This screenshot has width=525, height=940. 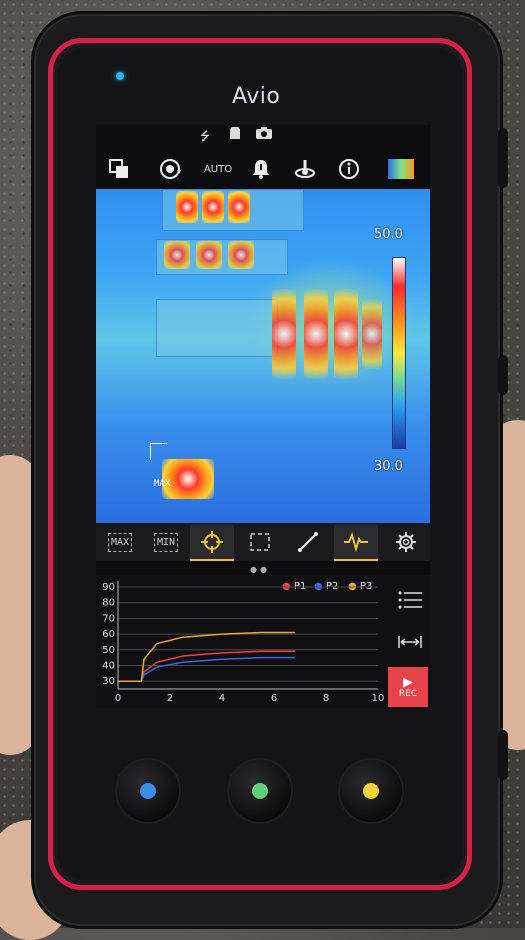 I want to click on scale-max-label: 50.0, so click(x=388, y=234).